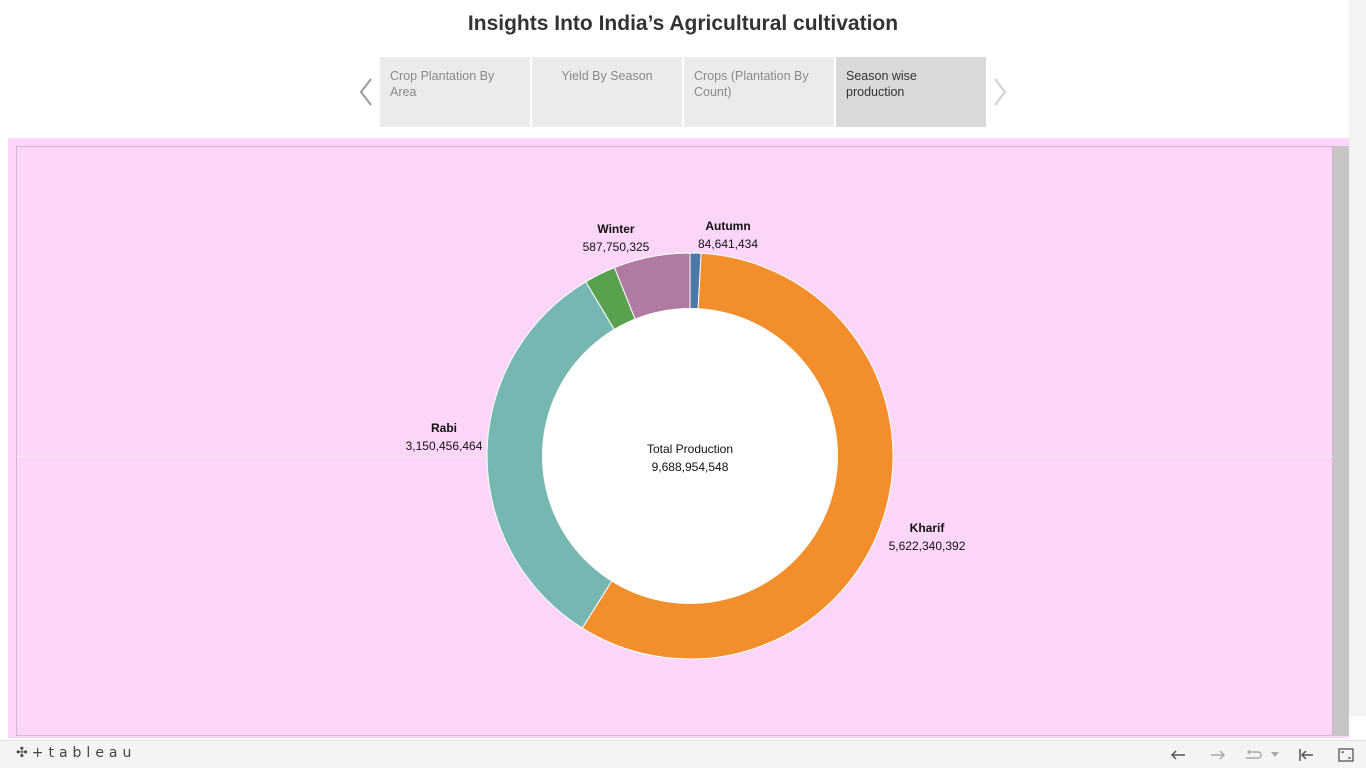 This screenshot has width=1366, height=768. Describe the element at coordinates (22, 753) in the screenshot. I see `tableau-logo-icon: ✣` at that location.